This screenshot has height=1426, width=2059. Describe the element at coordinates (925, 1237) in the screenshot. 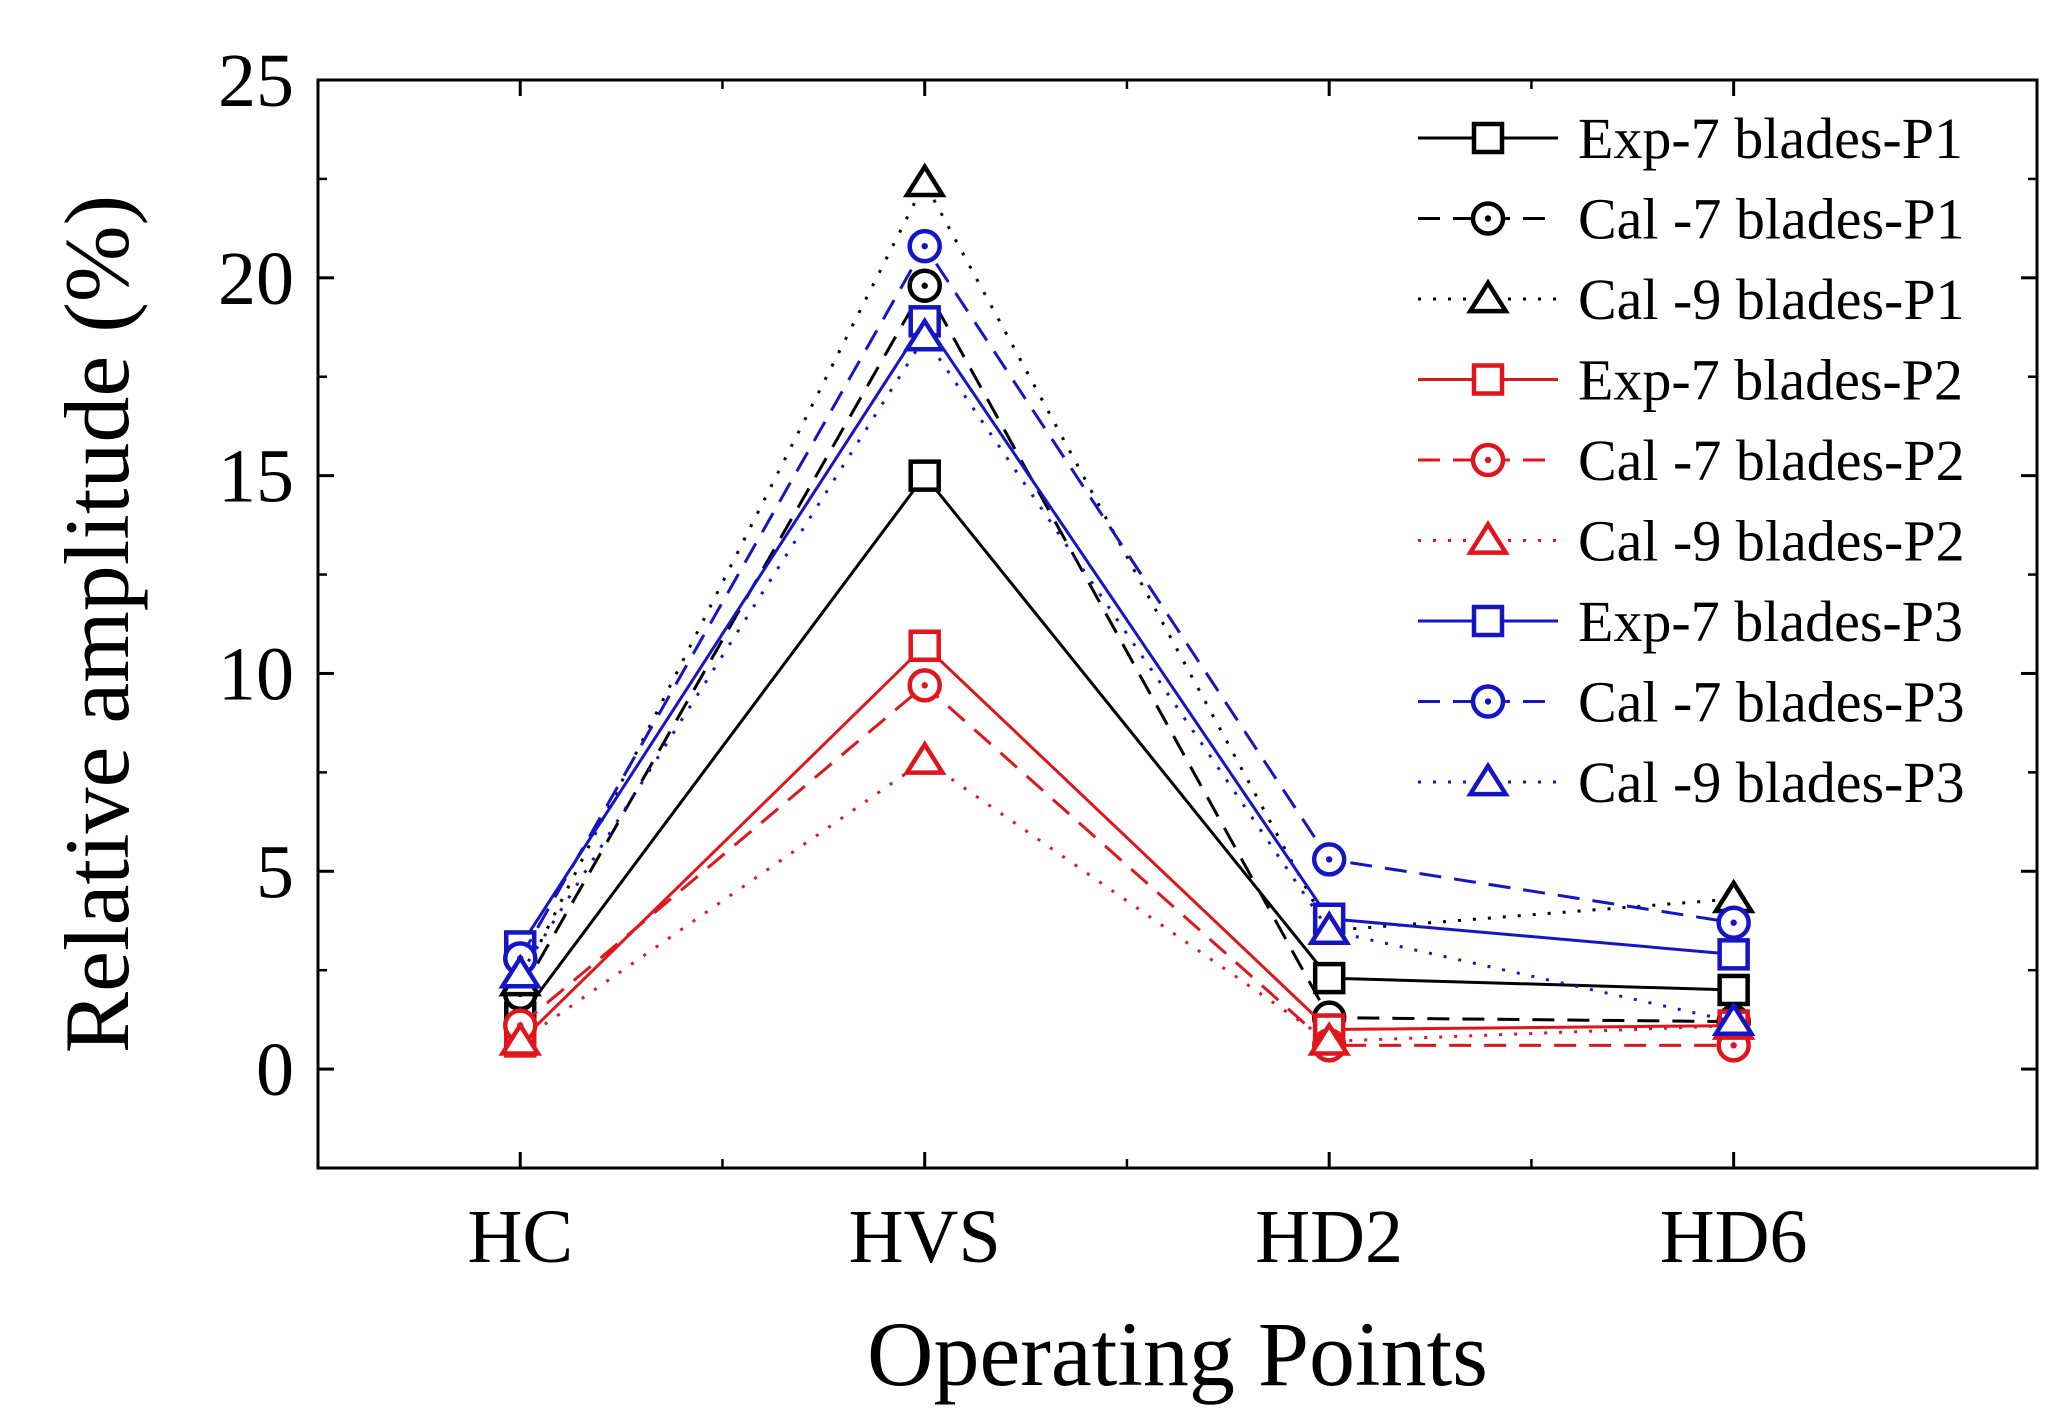

I see `x-tick-label: HVS` at that location.